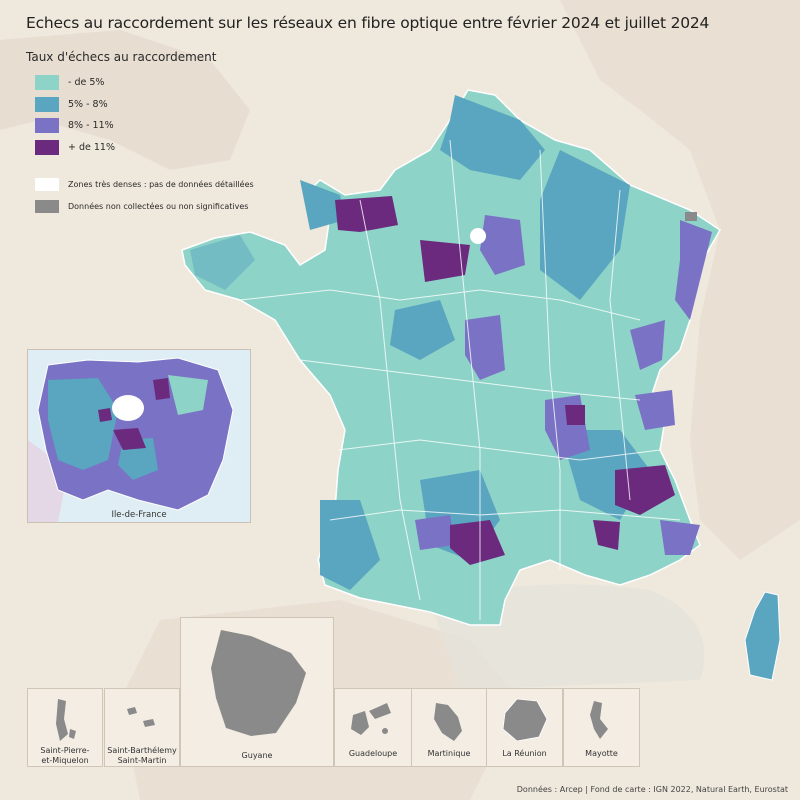 The width and height of the screenshot is (800, 800). I want to click on inset-saint-pierre: Saint-Pierre-et-Miquelon, so click(65, 727).